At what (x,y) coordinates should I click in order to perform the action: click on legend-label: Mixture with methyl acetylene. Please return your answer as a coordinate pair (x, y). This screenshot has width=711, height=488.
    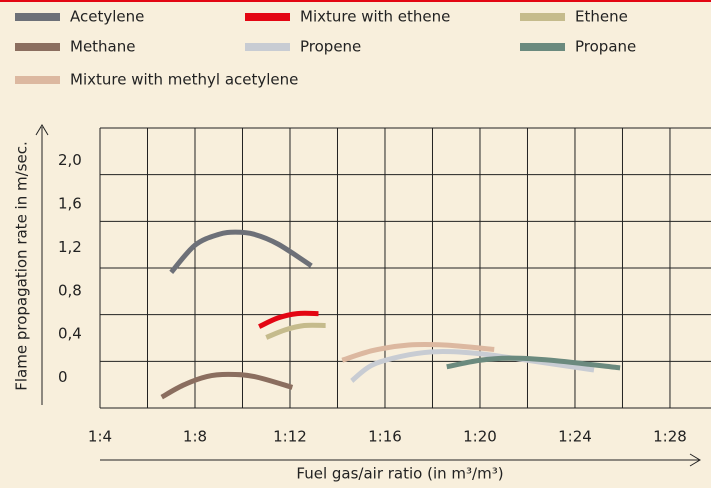
    Looking at the image, I should click on (184, 80).